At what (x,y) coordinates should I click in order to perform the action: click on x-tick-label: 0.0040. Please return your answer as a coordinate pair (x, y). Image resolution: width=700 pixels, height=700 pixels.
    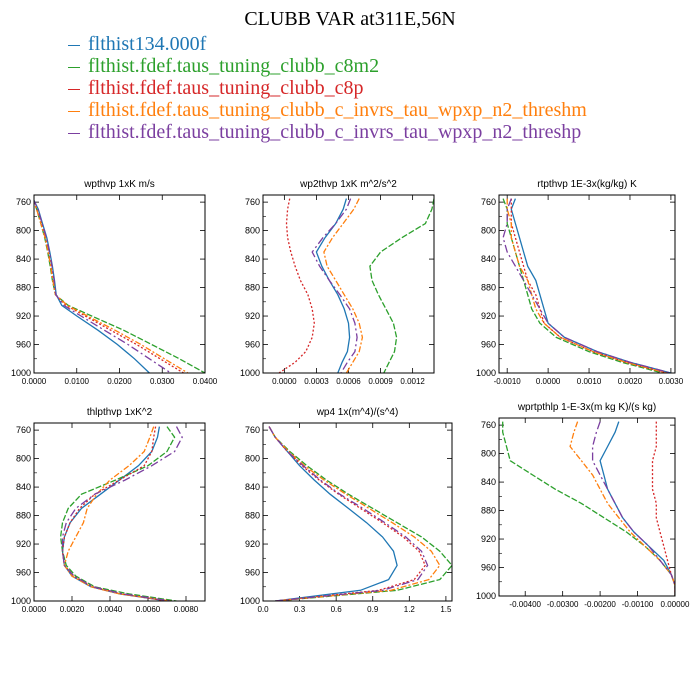
    Looking at the image, I should click on (110, 609).